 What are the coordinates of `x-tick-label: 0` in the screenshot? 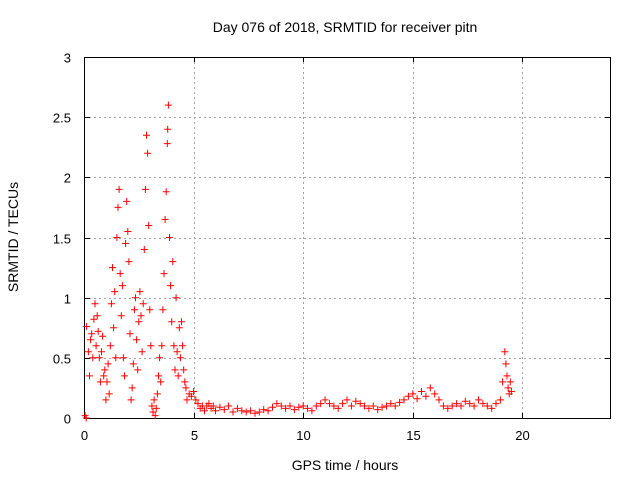 It's located at (84, 435).